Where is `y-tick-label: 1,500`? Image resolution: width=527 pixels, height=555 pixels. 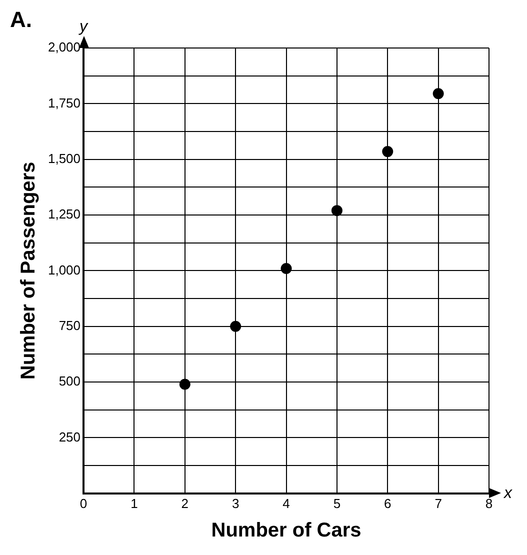
y-tick-label: 1,500 is located at coordinates (64, 158).